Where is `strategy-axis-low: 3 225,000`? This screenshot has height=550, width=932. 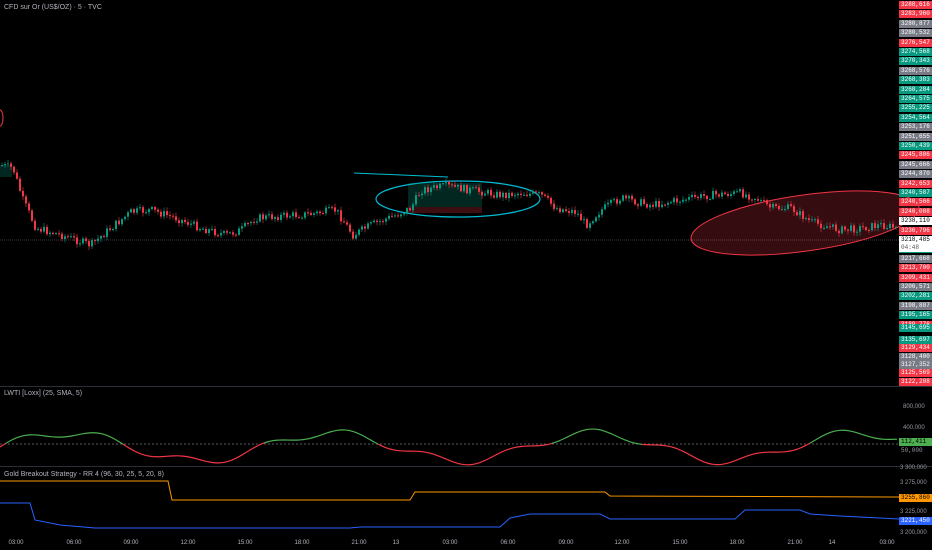
strategy-axis-low: 3 225,000 is located at coordinates (913, 512).